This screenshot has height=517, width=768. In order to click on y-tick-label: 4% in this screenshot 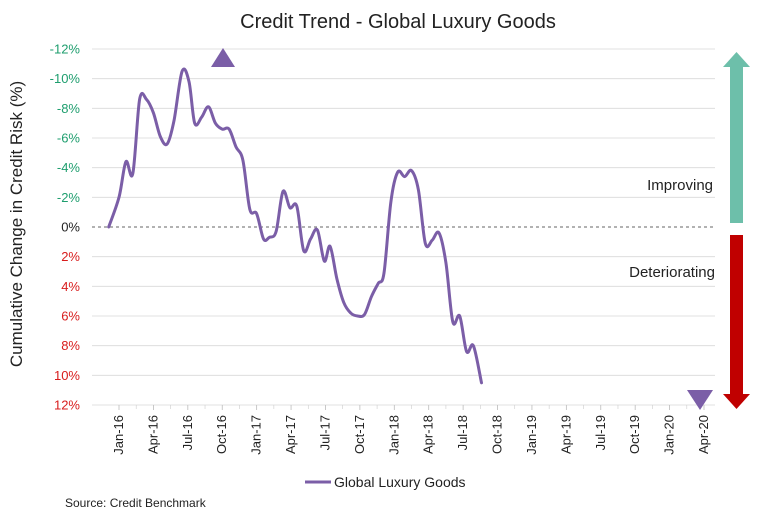, I will do `click(70, 286)`.